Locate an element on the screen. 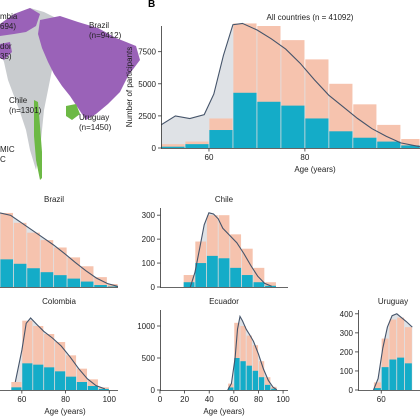 The image size is (420, 420). label-brazil-n: (n=9412) is located at coordinates (105, 35).